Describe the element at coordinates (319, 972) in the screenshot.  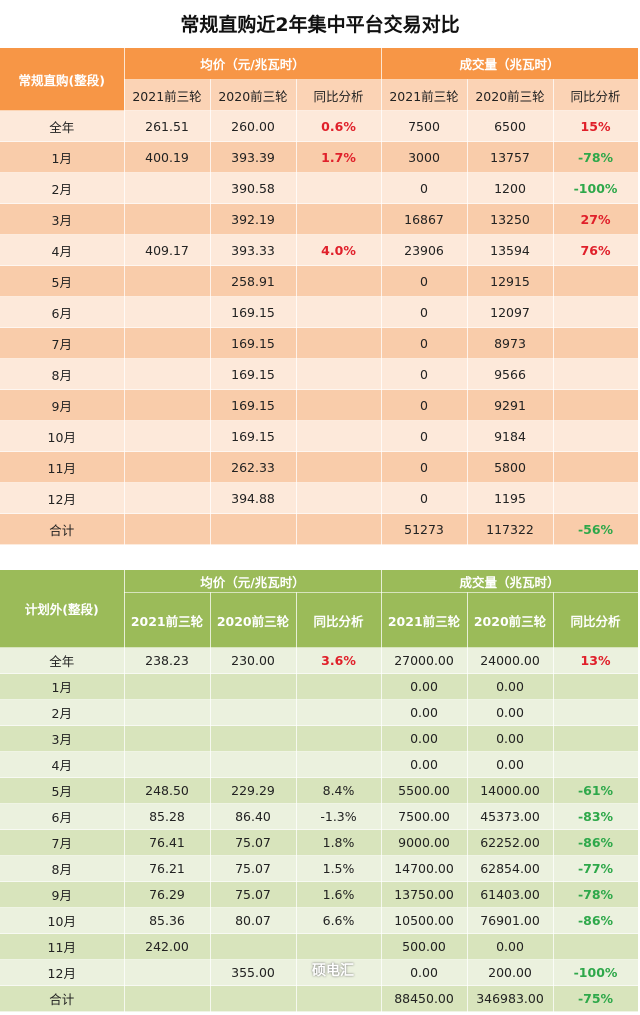
I see `table-row: 12月 355.00 0.00 200.00 -100%` at that location.